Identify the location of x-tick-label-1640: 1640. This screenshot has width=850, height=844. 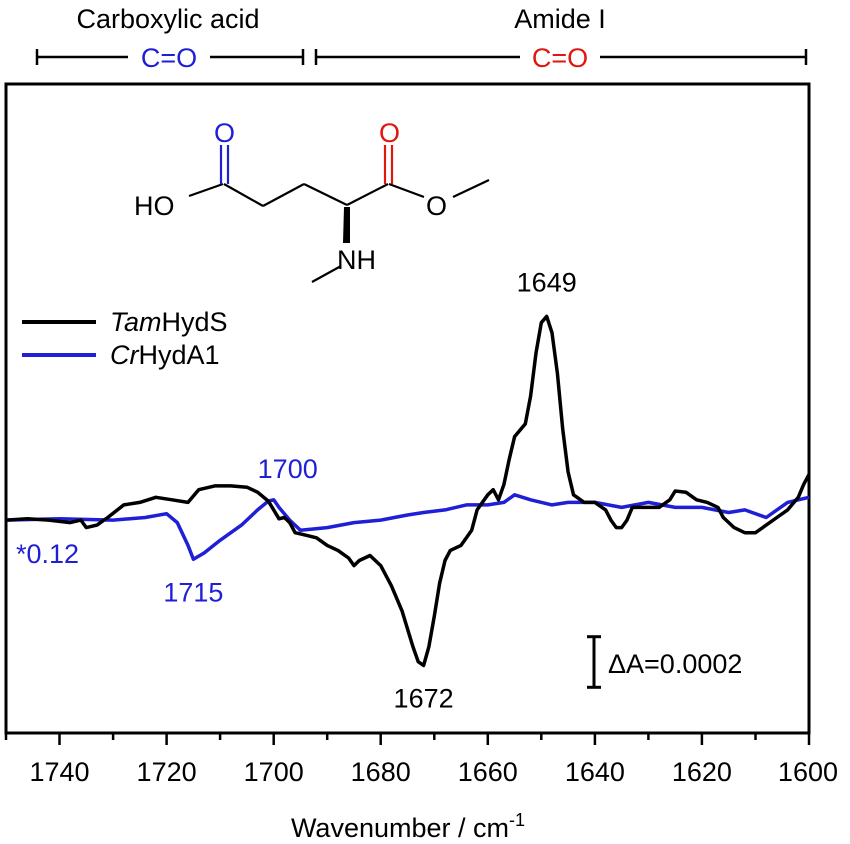
(595, 772).